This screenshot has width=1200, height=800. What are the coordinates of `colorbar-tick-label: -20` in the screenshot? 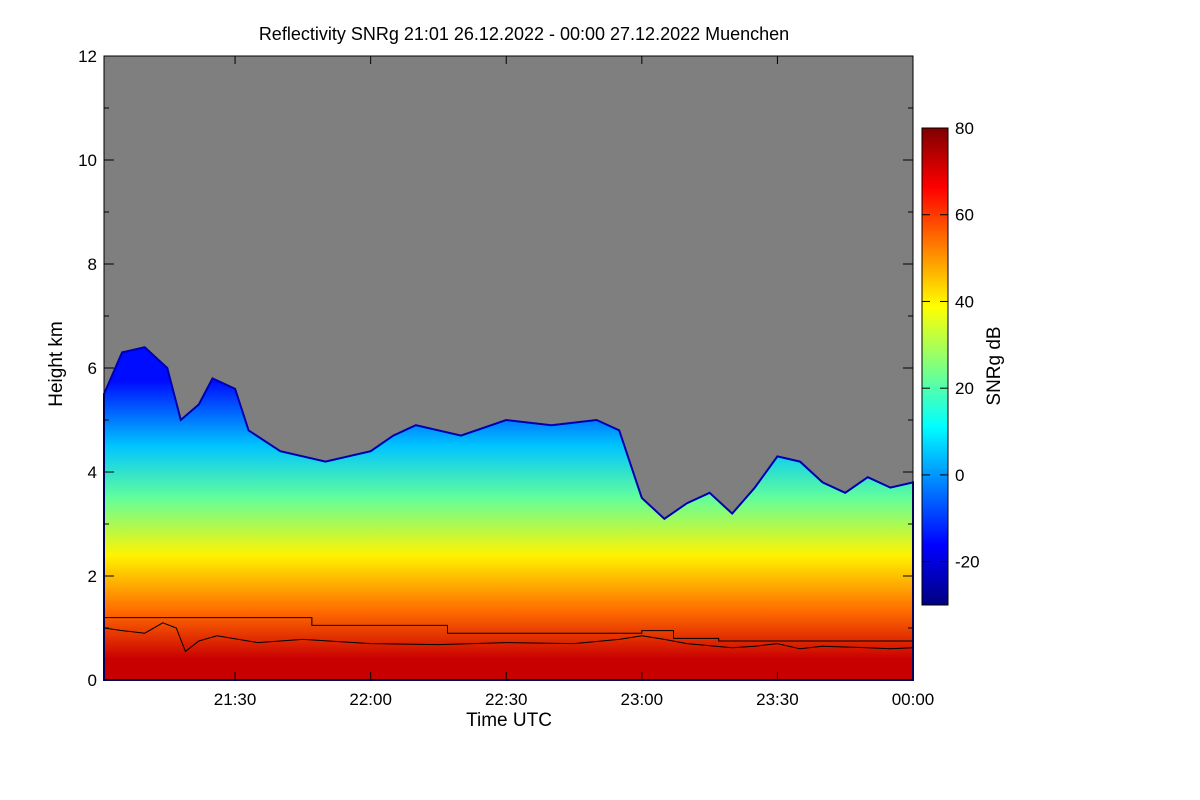 It's located at (967, 562).